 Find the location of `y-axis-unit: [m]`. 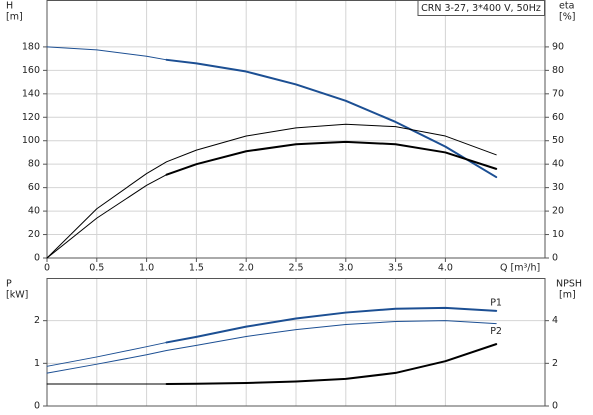

y-axis-unit: [m] is located at coordinates (14, 17).